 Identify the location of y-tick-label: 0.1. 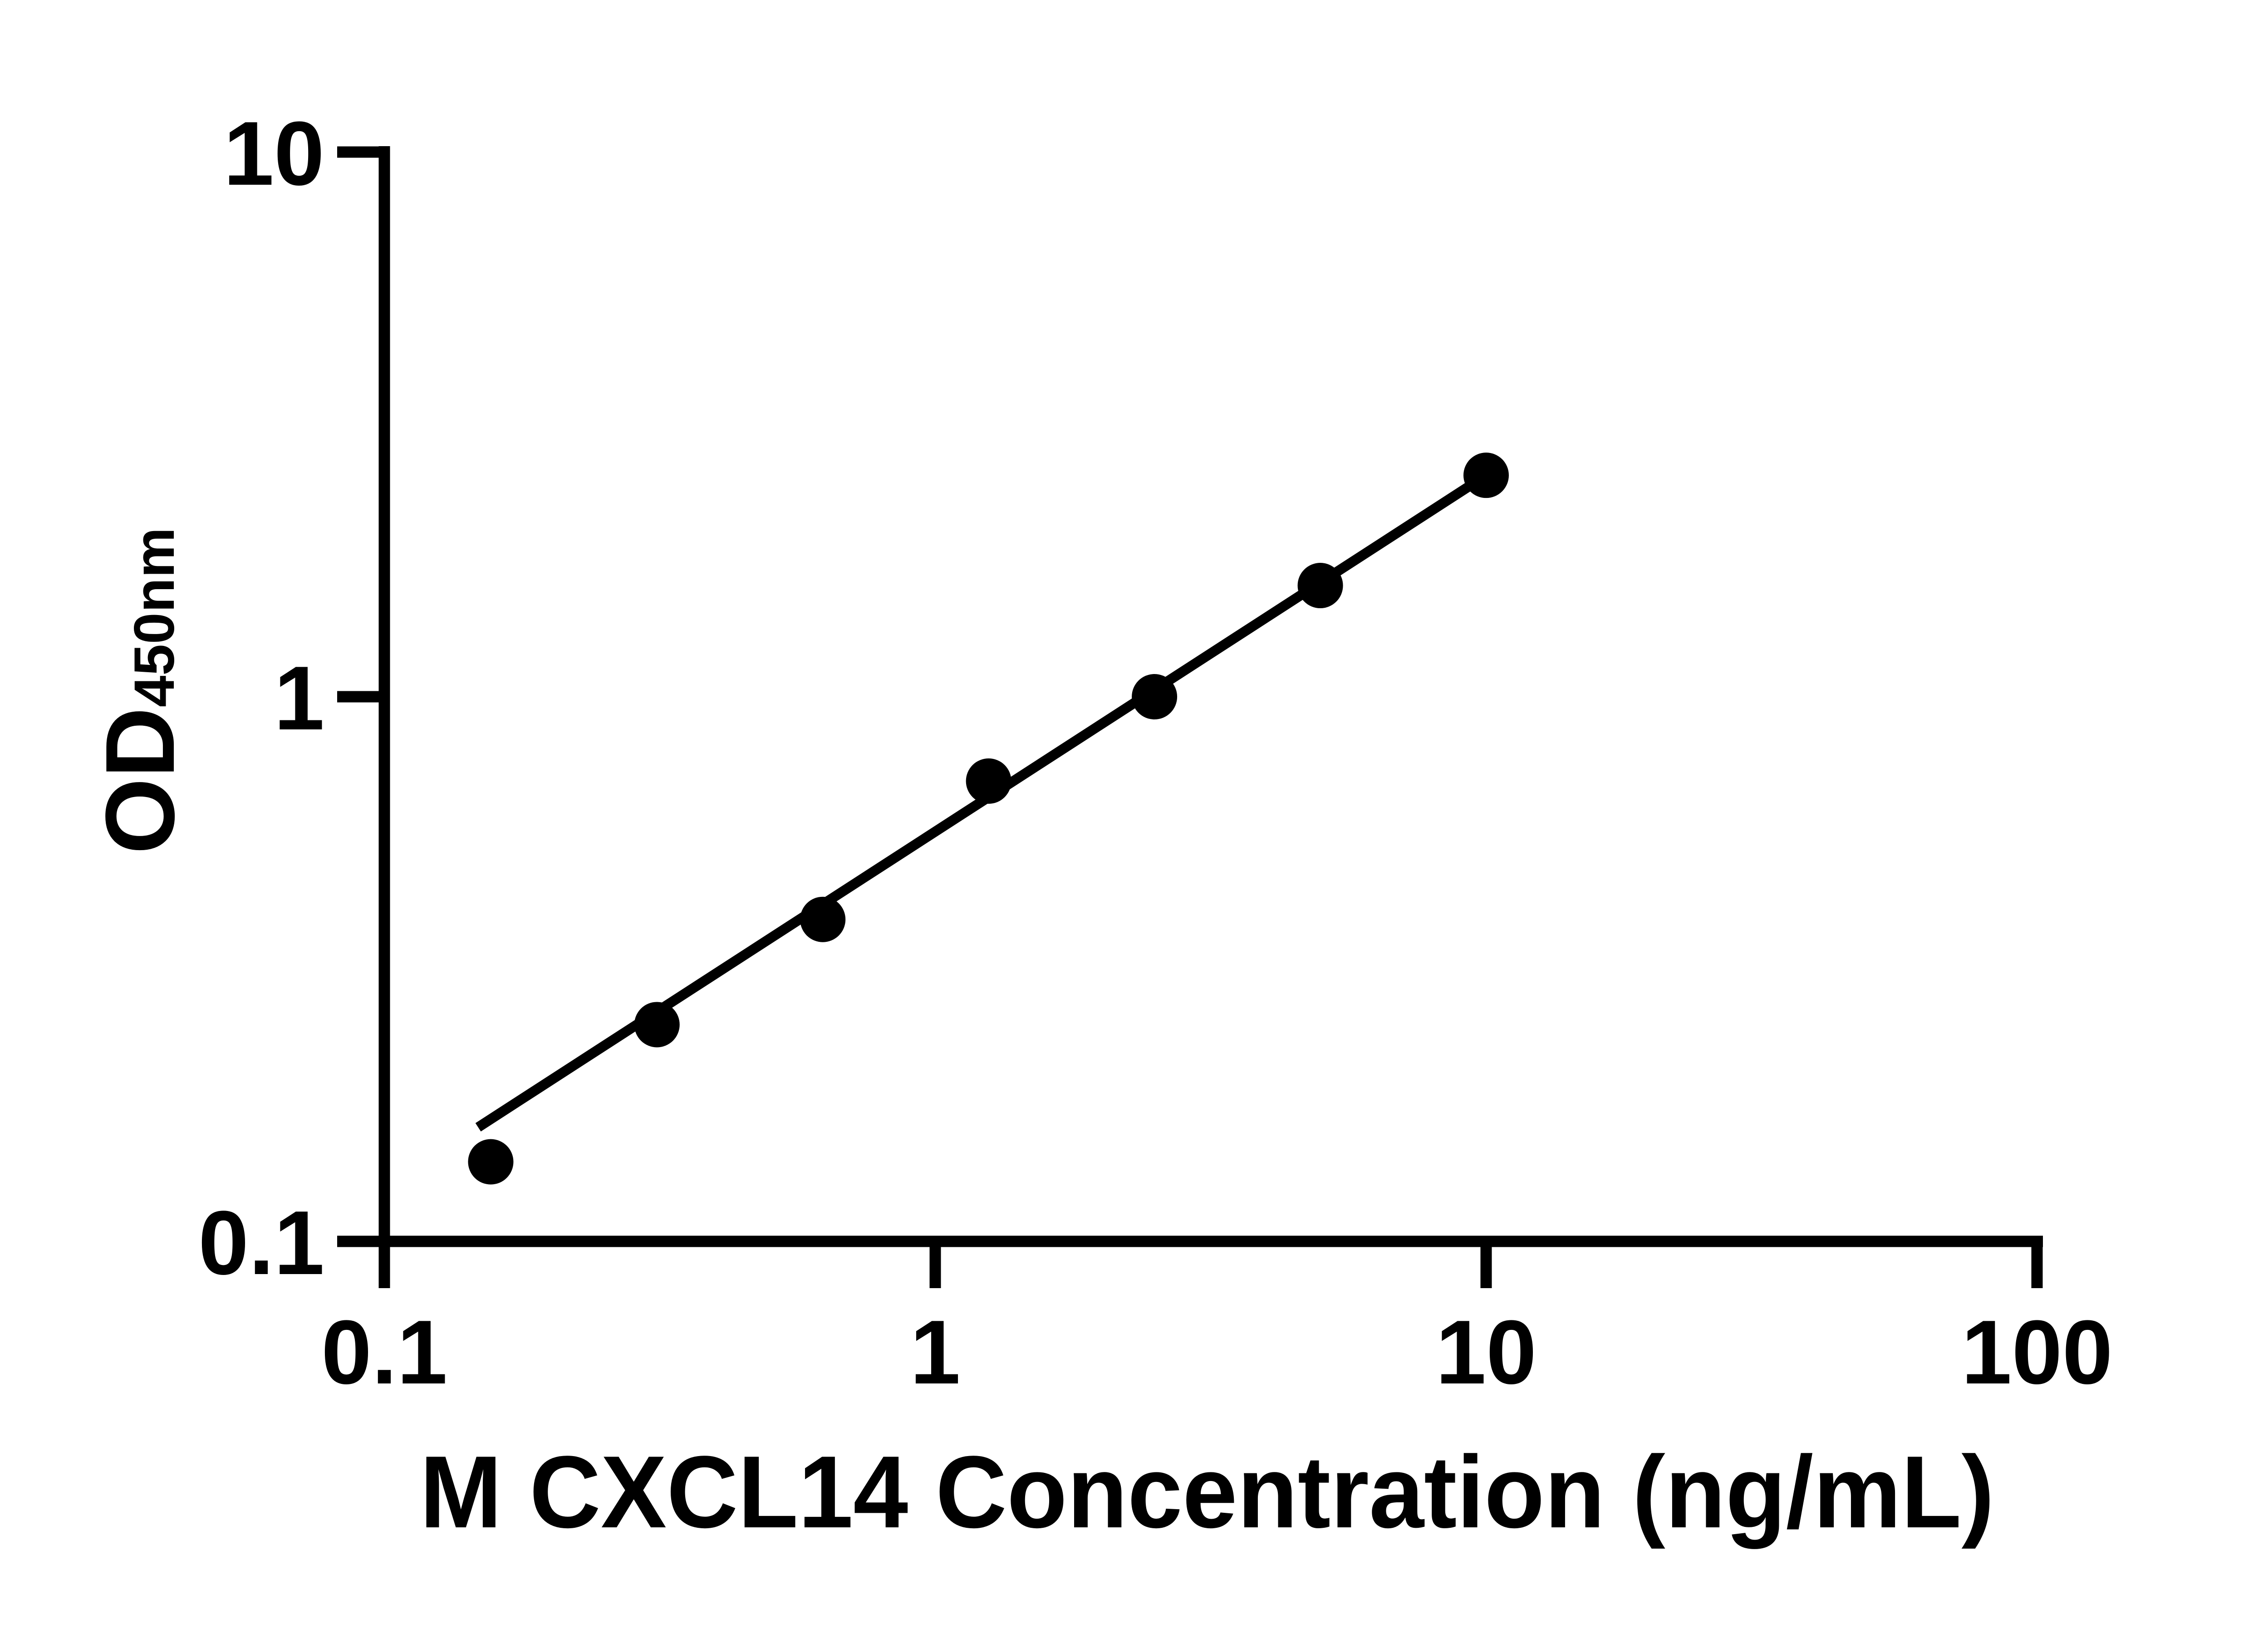
(261, 1243).